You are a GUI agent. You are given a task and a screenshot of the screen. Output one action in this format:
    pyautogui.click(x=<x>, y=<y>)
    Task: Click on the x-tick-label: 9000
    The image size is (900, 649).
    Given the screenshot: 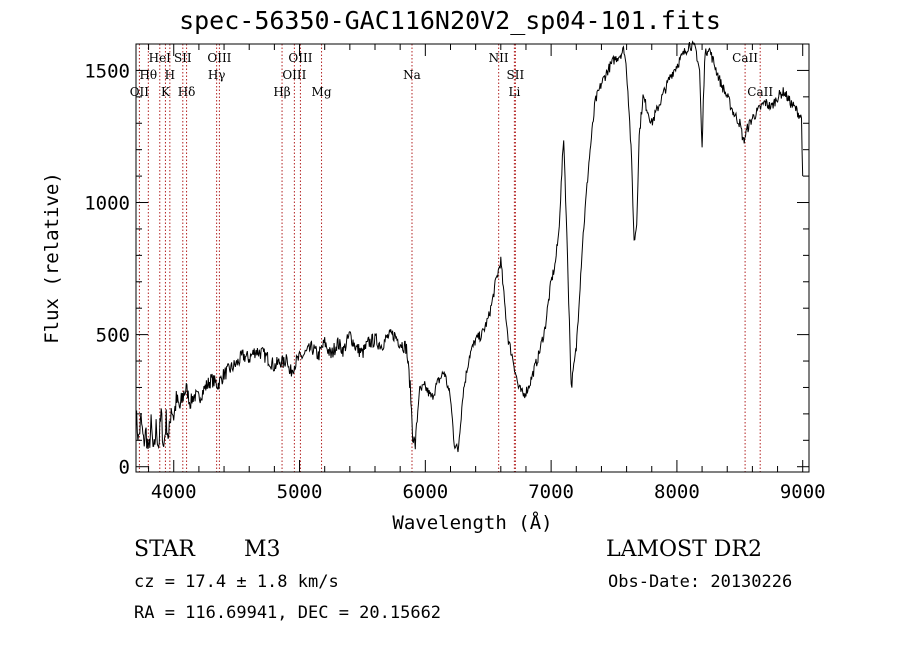 What is the action you would take?
    pyautogui.click(x=803, y=492)
    